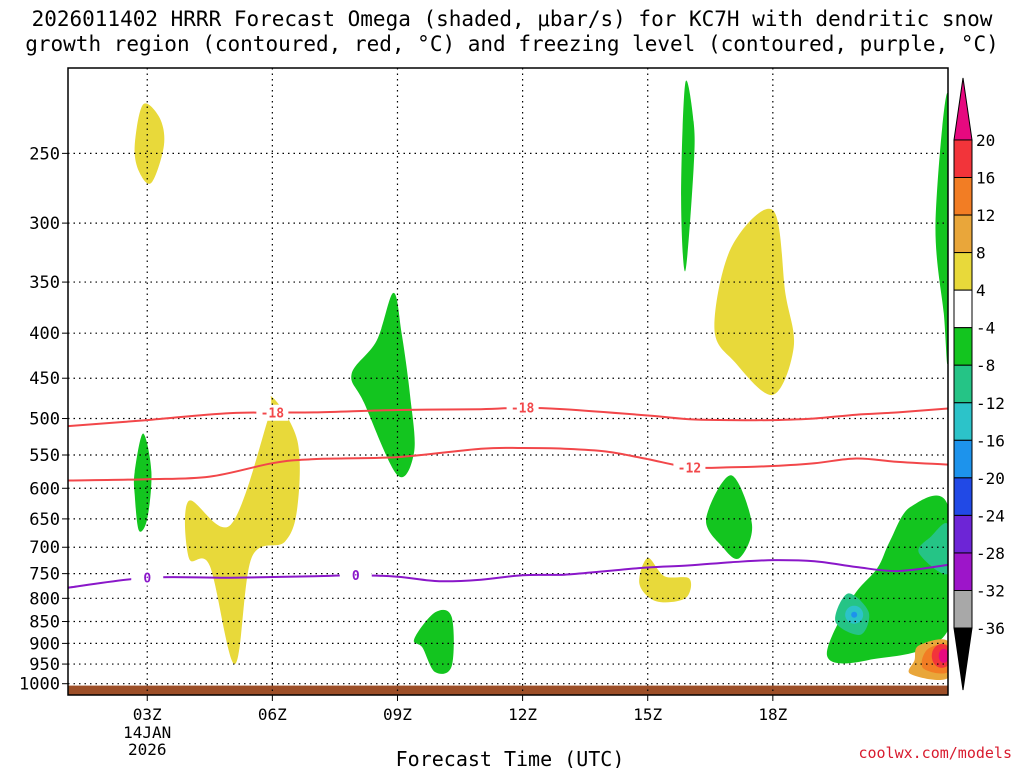 The image size is (1024, 768). Describe the element at coordinates (44, 379) in the screenshot. I see `y-tick-label-450: 450` at that location.